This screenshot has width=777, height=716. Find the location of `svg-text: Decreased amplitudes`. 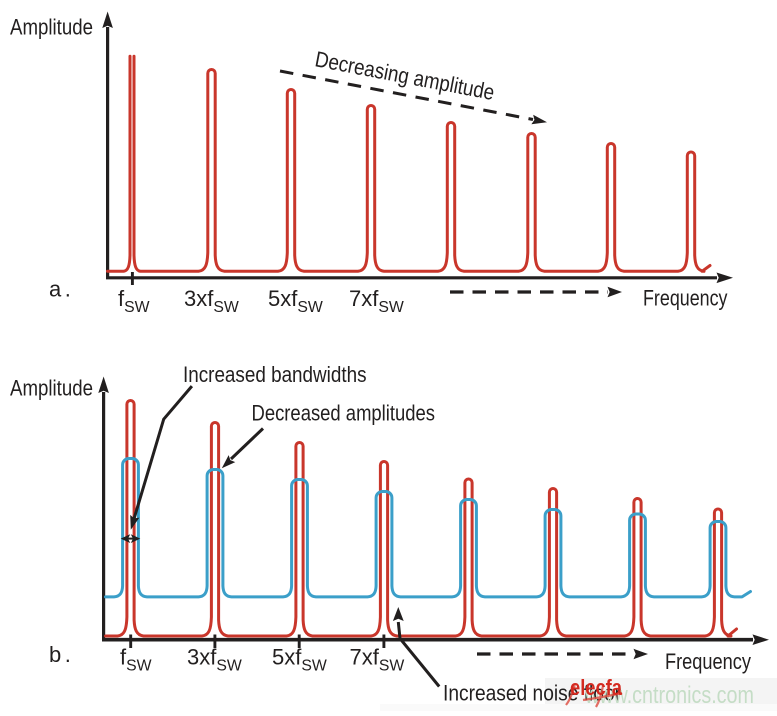

svg-text: Decreased amplitudes is located at coordinates (344, 413).